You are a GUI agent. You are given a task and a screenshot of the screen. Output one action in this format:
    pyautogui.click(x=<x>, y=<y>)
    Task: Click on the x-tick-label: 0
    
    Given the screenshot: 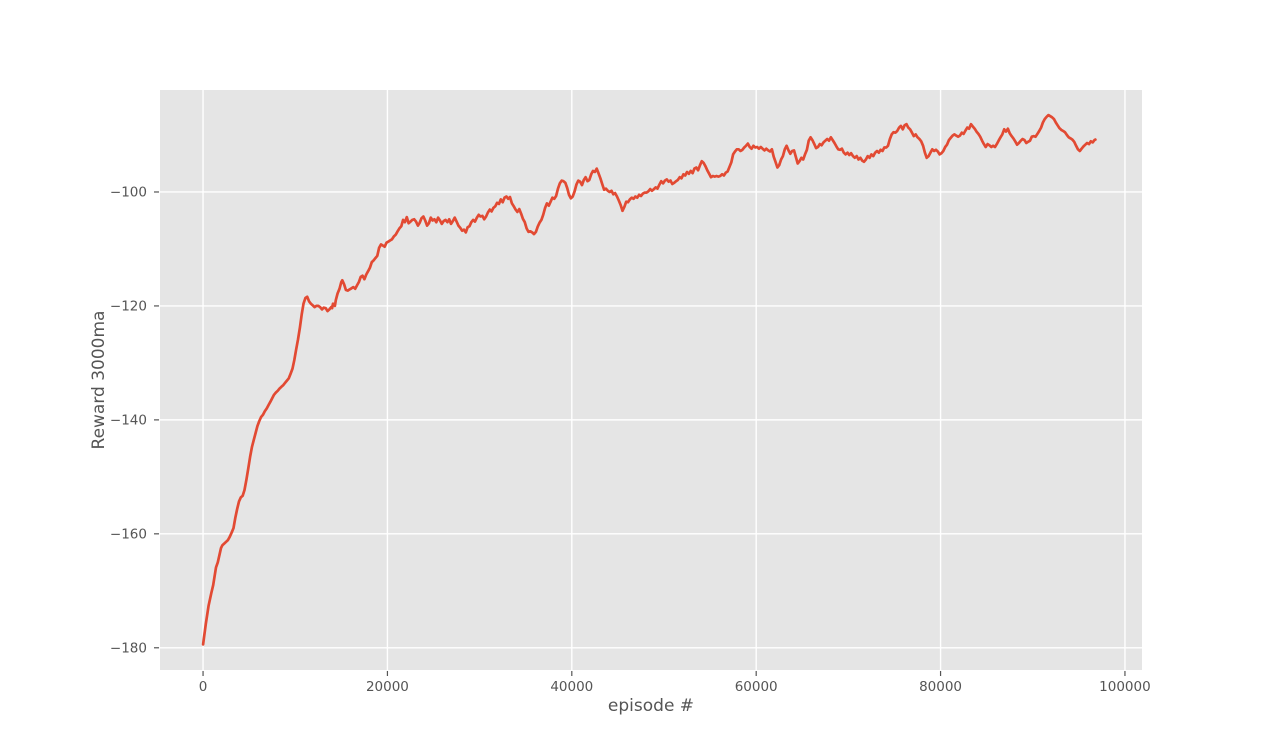 What is the action you would take?
    pyautogui.click(x=203, y=687)
    